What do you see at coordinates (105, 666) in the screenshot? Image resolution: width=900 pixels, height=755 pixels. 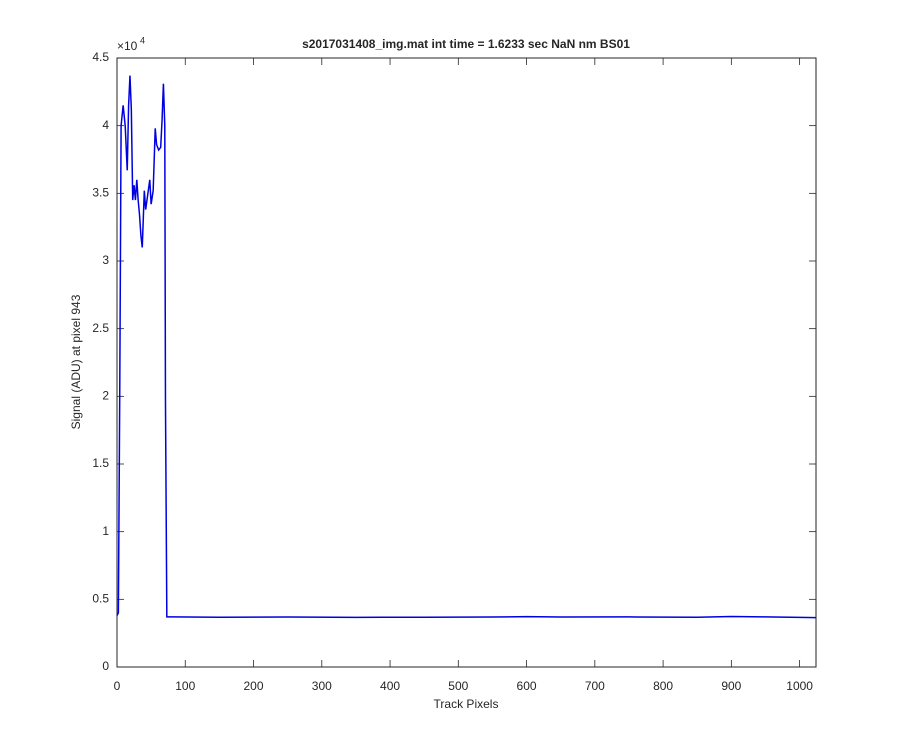 I see `y-tick-label: 0` at bounding box center [105, 666].